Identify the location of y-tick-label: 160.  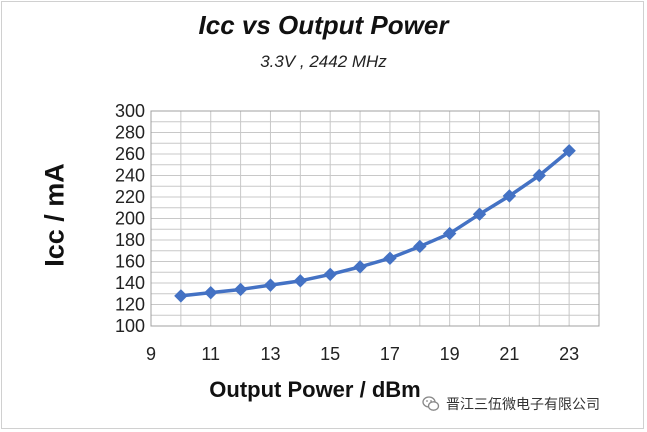
(130, 262).